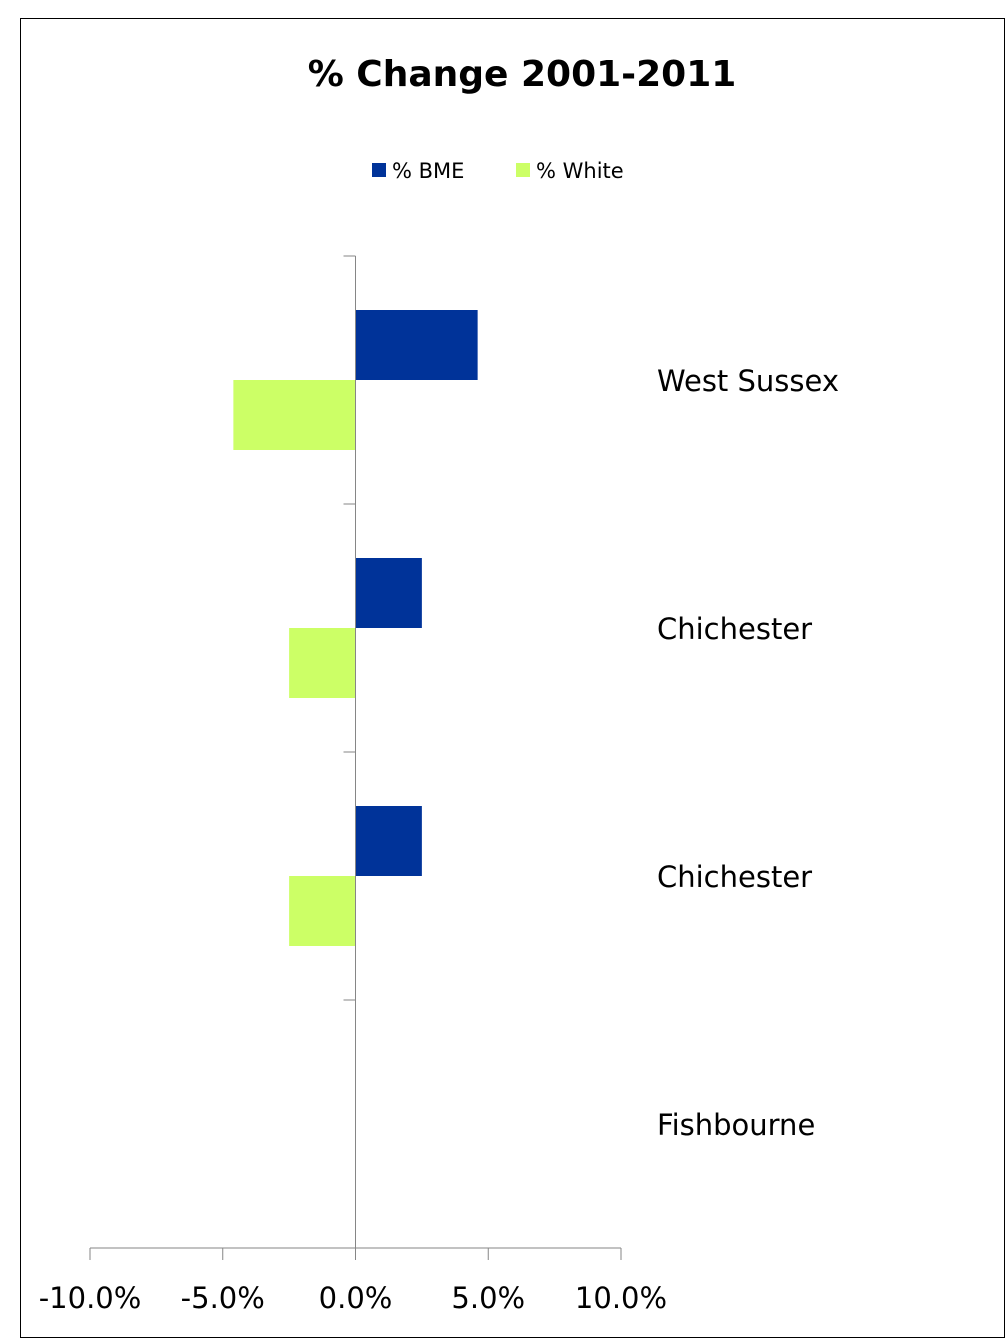 This screenshot has height=1338, width=1008. What do you see at coordinates (223, 1298) in the screenshot?
I see `x-tick-label-1: -5.0%` at bounding box center [223, 1298].